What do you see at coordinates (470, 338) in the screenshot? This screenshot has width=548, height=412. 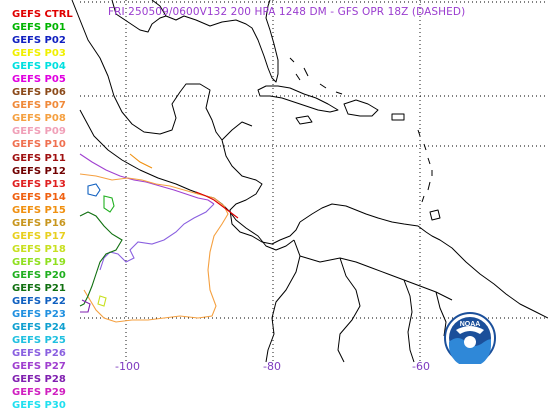 I see `noaa-logo: NOAA` at bounding box center [470, 338].